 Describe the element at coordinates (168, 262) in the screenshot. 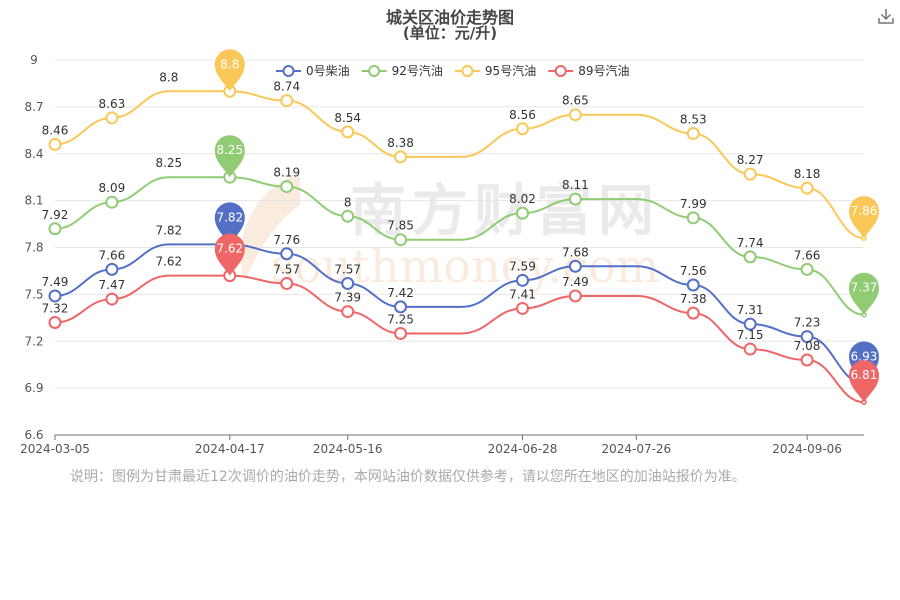

I see `data-label: 7.62` at that location.